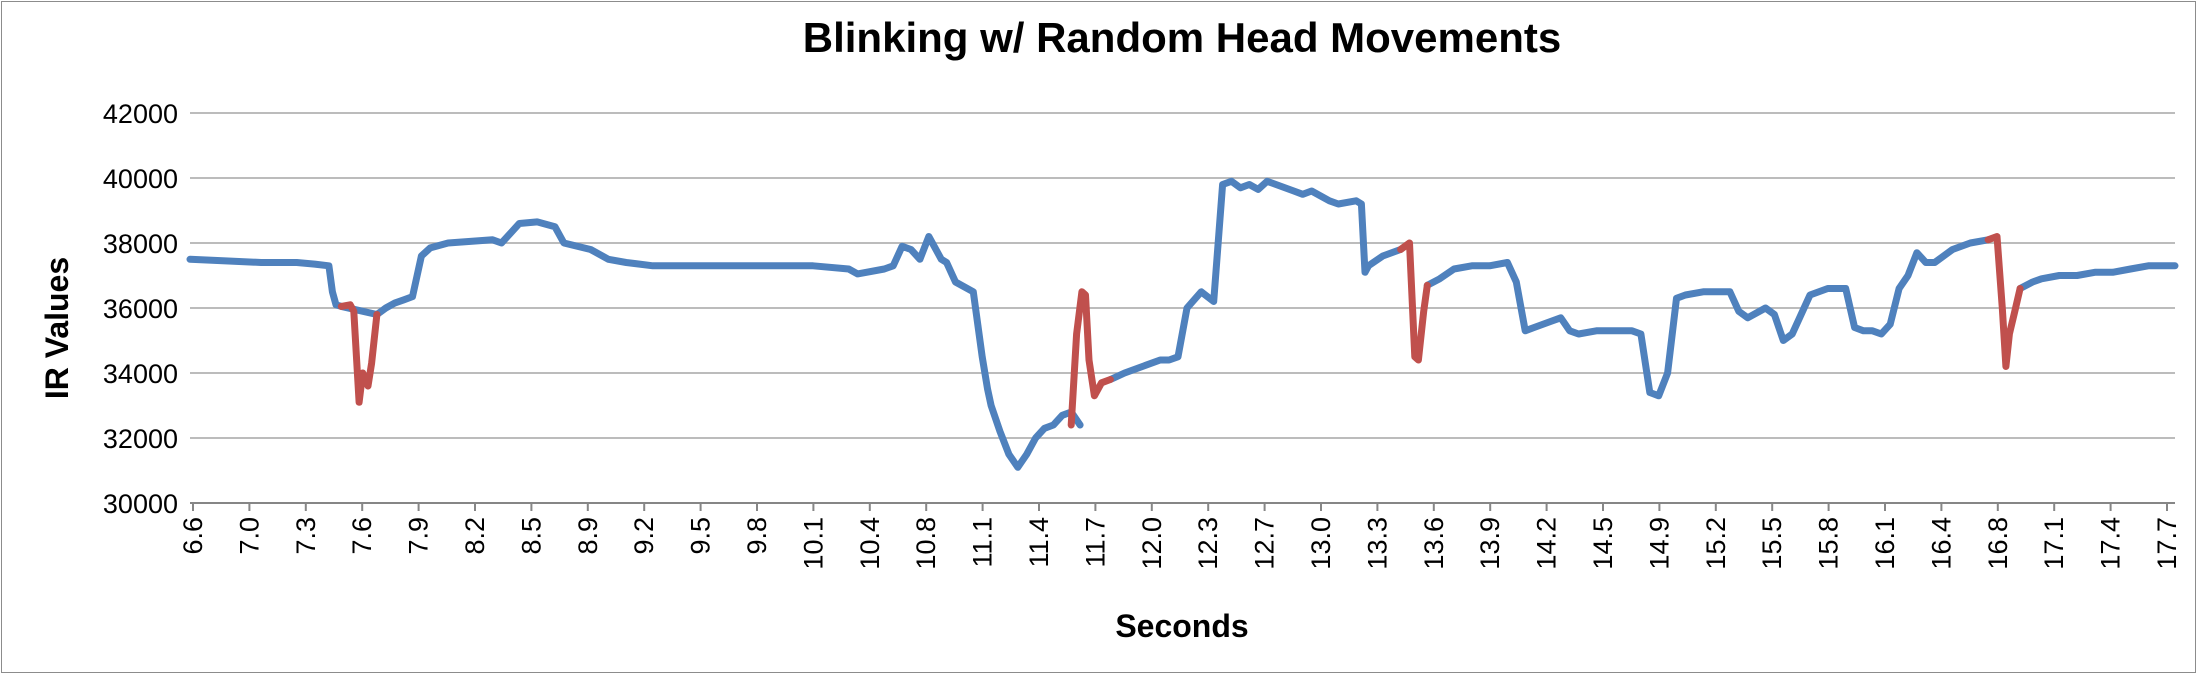 The image size is (2199, 676). What do you see at coordinates (140, 114) in the screenshot?
I see `y-tick-label: 42000` at bounding box center [140, 114].